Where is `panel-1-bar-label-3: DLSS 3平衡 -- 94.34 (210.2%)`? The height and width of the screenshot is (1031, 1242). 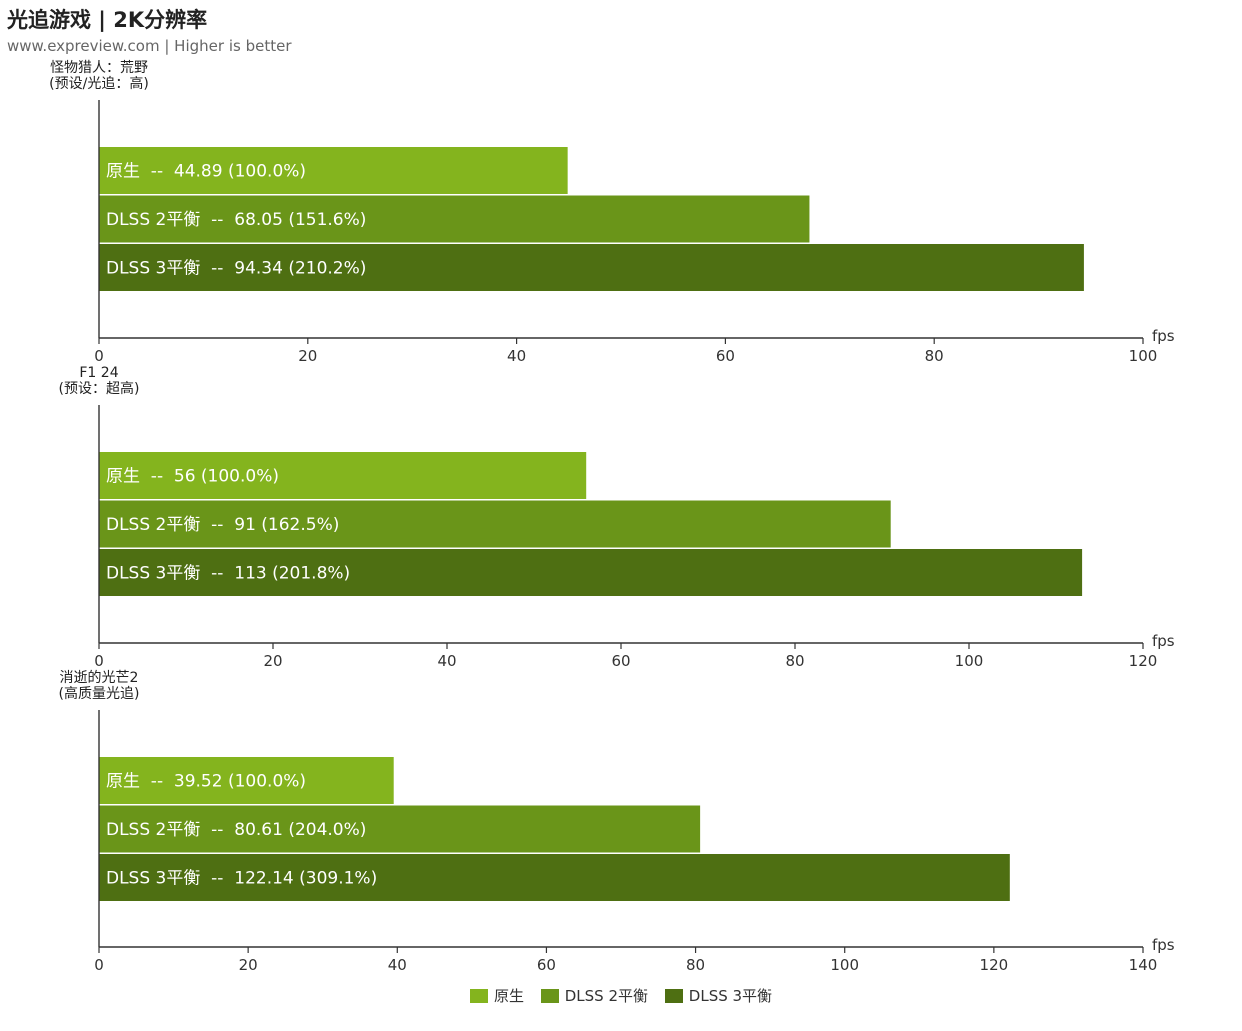 panel-1-bar-label-3: DLSS 3平衡 -- 94.34 (210.2%) is located at coordinates (236, 269).